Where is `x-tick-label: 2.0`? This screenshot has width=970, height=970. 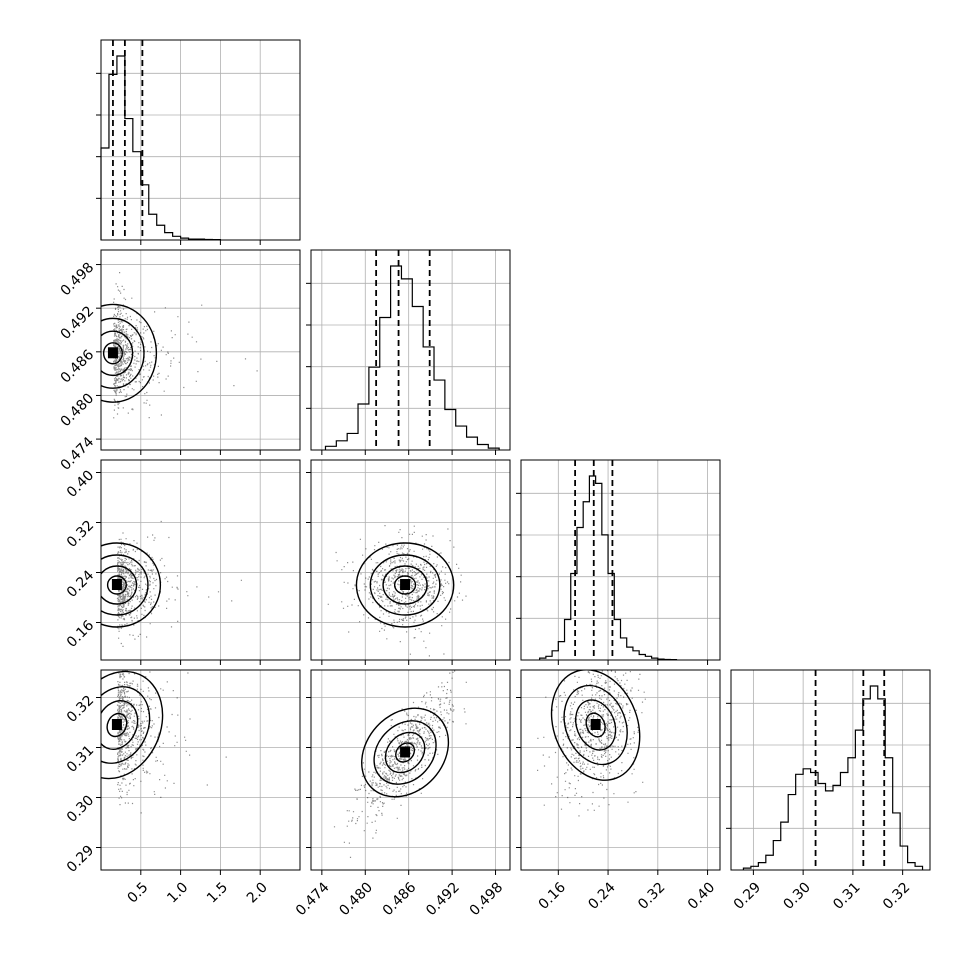
x-tick-label: 2.0 is located at coordinates (257, 892).